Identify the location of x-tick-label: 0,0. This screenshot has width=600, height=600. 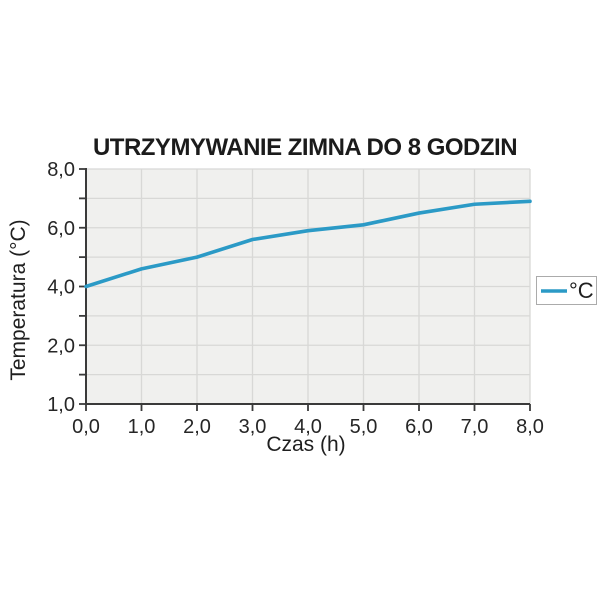
(86, 427).